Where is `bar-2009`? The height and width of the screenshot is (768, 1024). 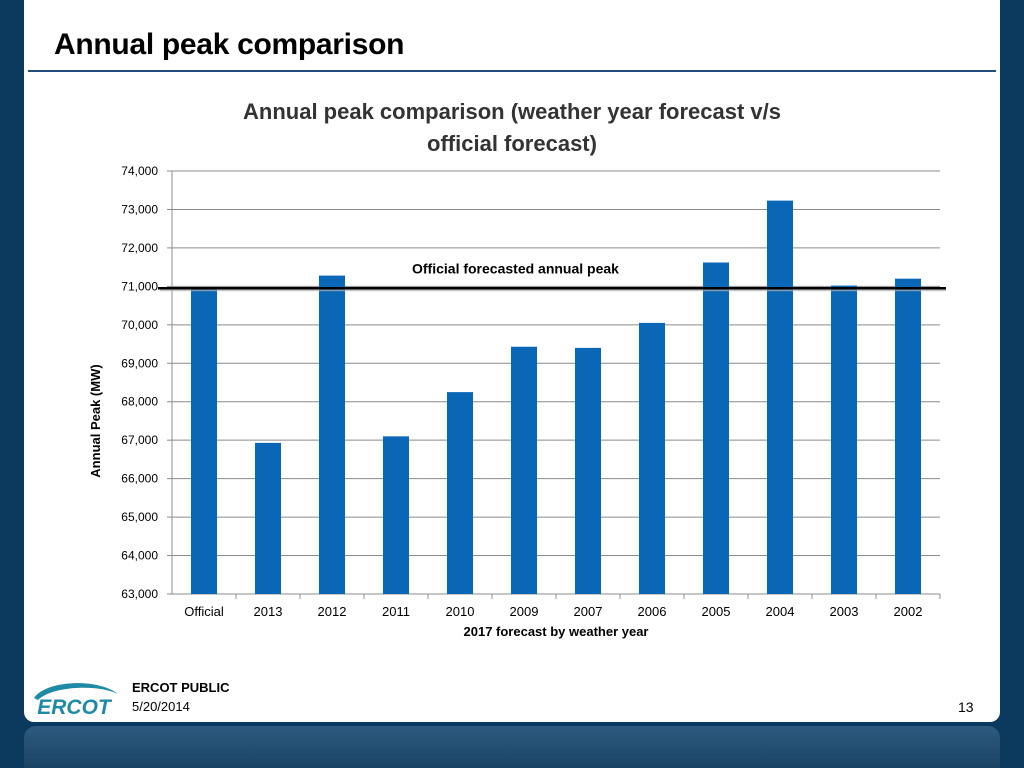
bar-2009 is located at coordinates (524, 470).